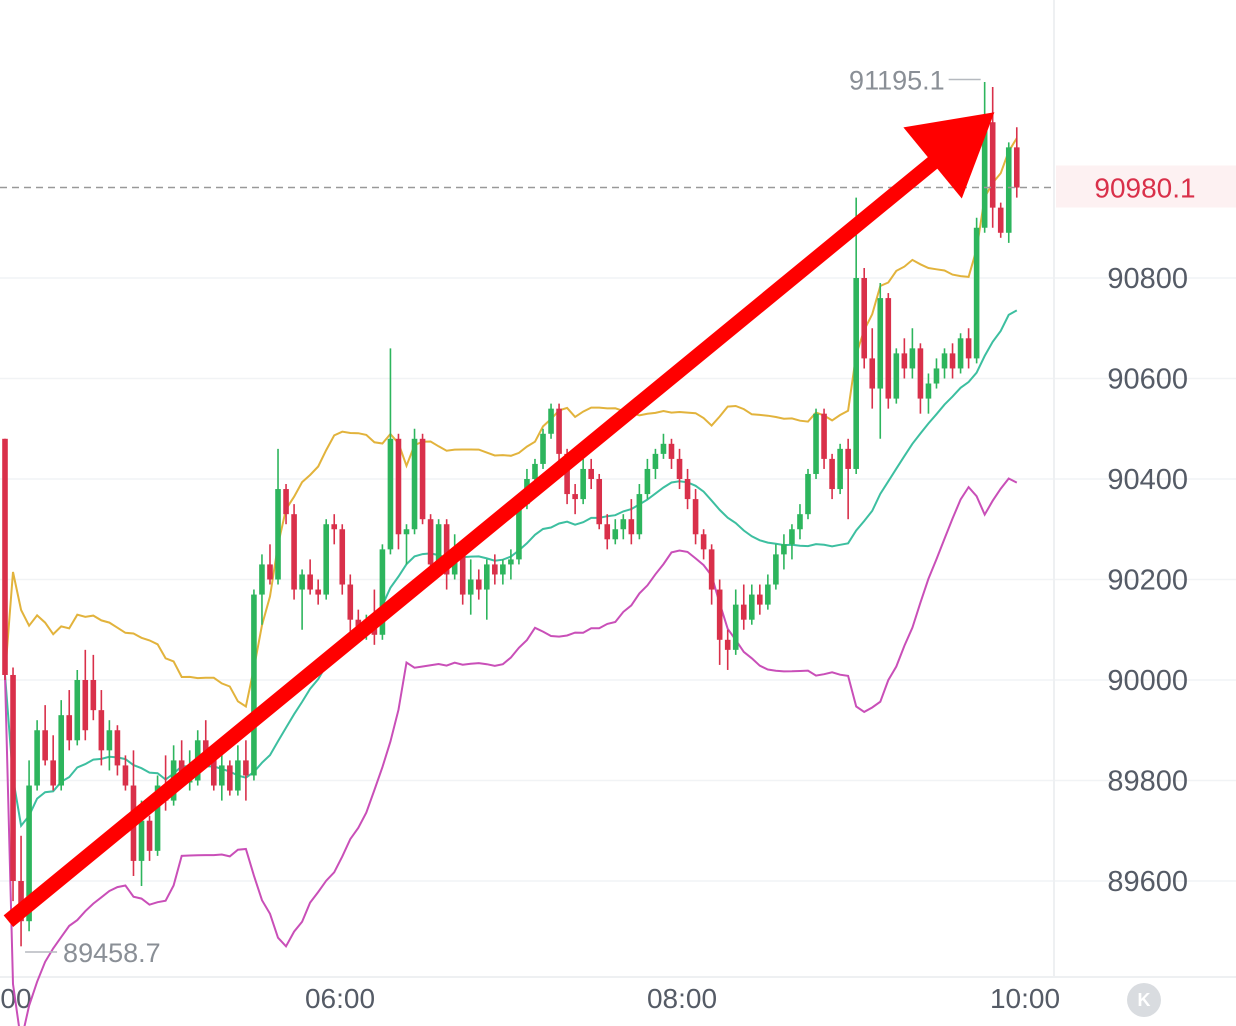 Image resolution: width=1236 pixels, height=1026 pixels. What do you see at coordinates (1147, 480) in the screenshot?
I see `y-tick-label: 90400` at bounding box center [1147, 480].